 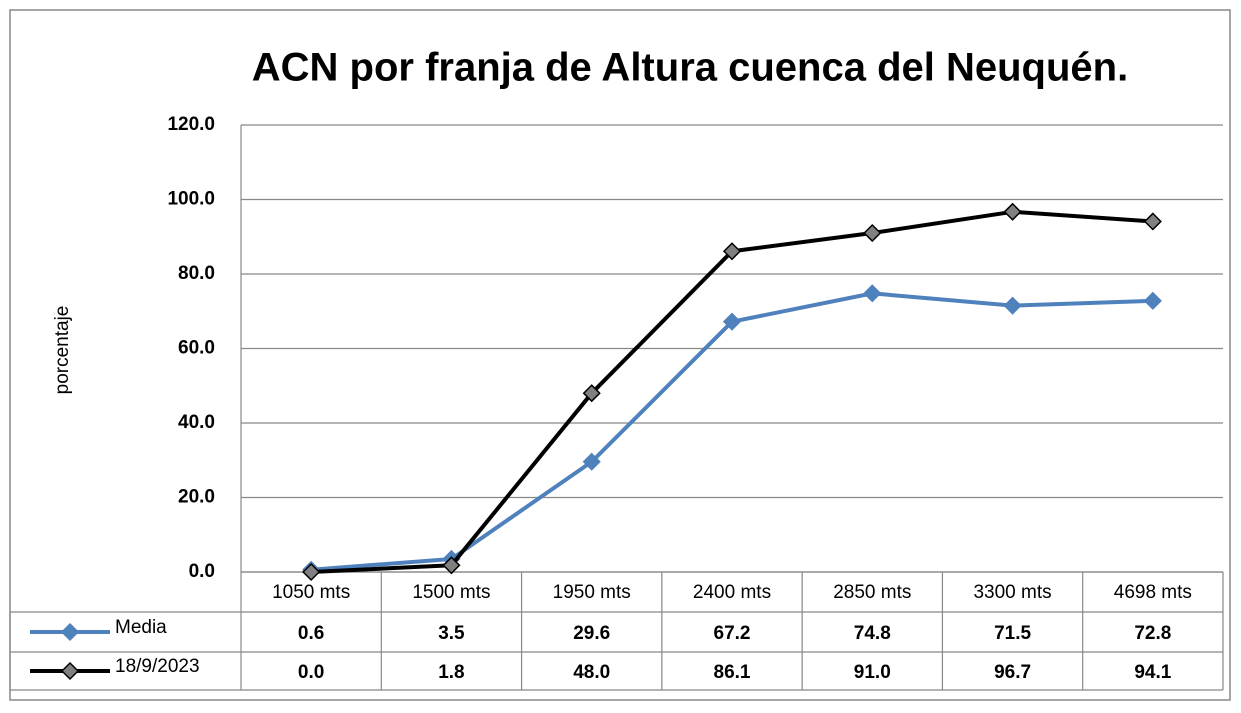 What do you see at coordinates (591, 633) in the screenshot?
I see `table-value: 29.6` at bounding box center [591, 633].